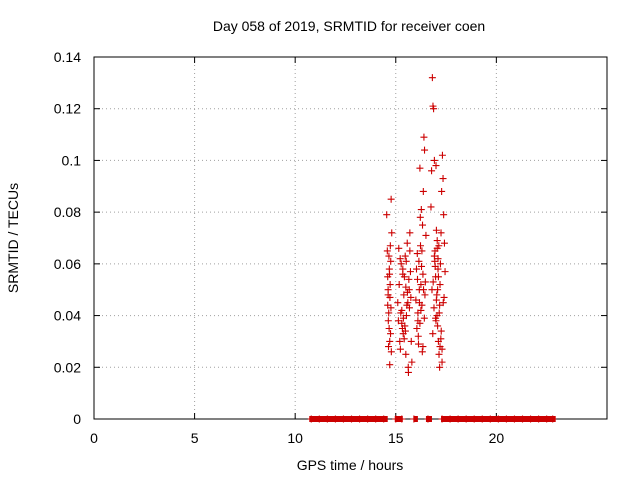 The height and width of the screenshot is (480, 640). Describe the element at coordinates (94, 438) in the screenshot. I see `x-tick-label: 0` at that location.